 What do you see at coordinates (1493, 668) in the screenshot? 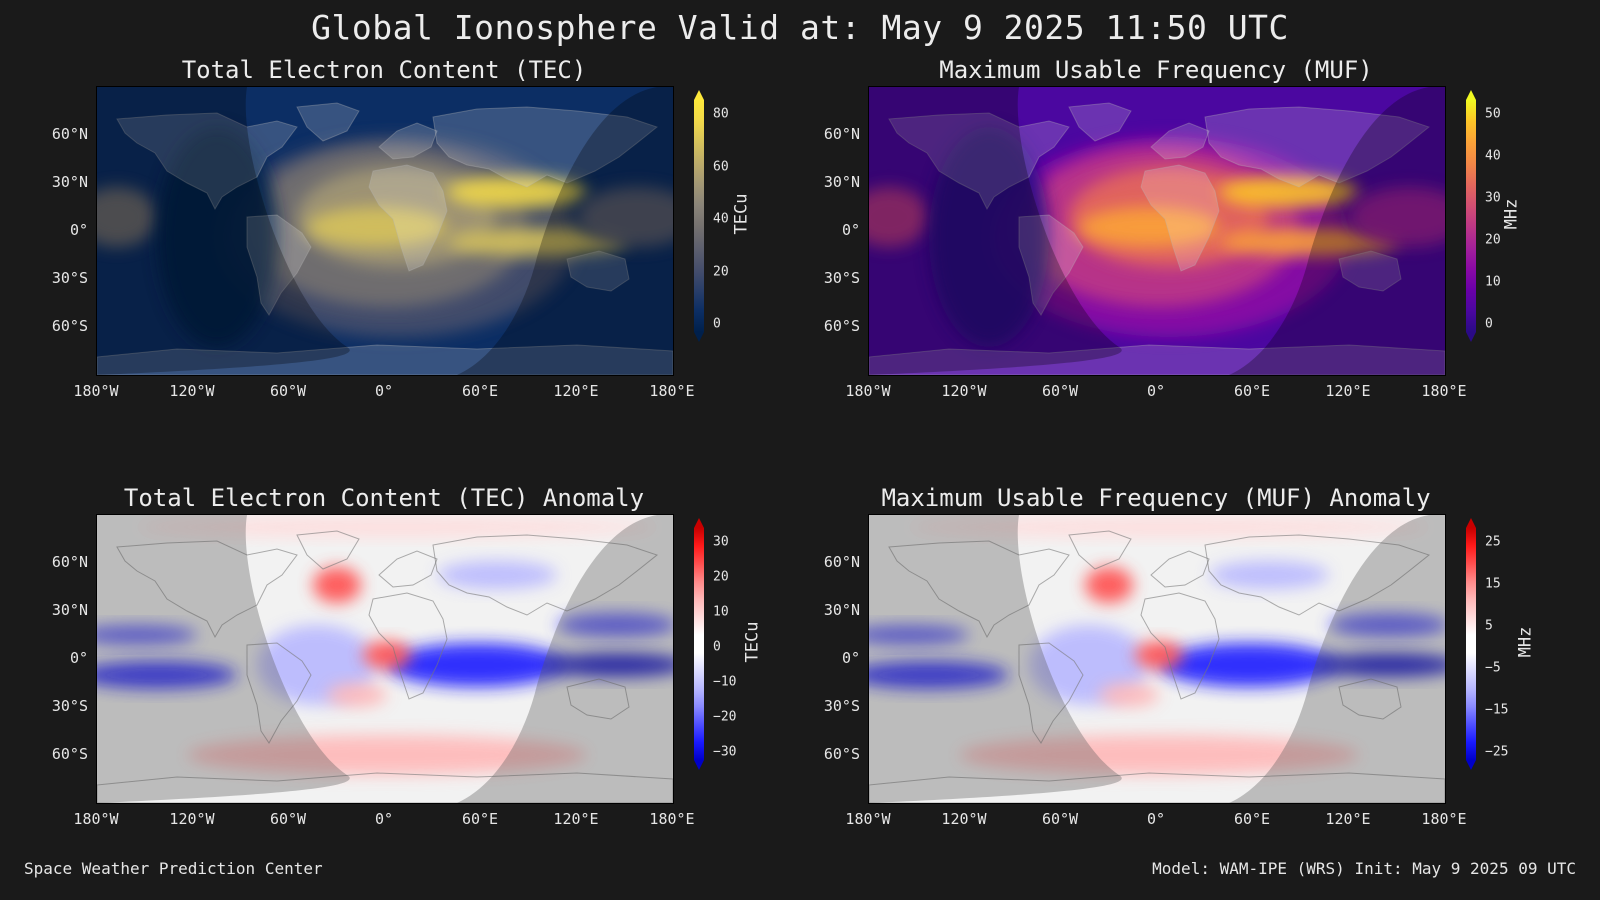
I see `colorbar-tick-label: −5` at bounding box center [1493, 668].